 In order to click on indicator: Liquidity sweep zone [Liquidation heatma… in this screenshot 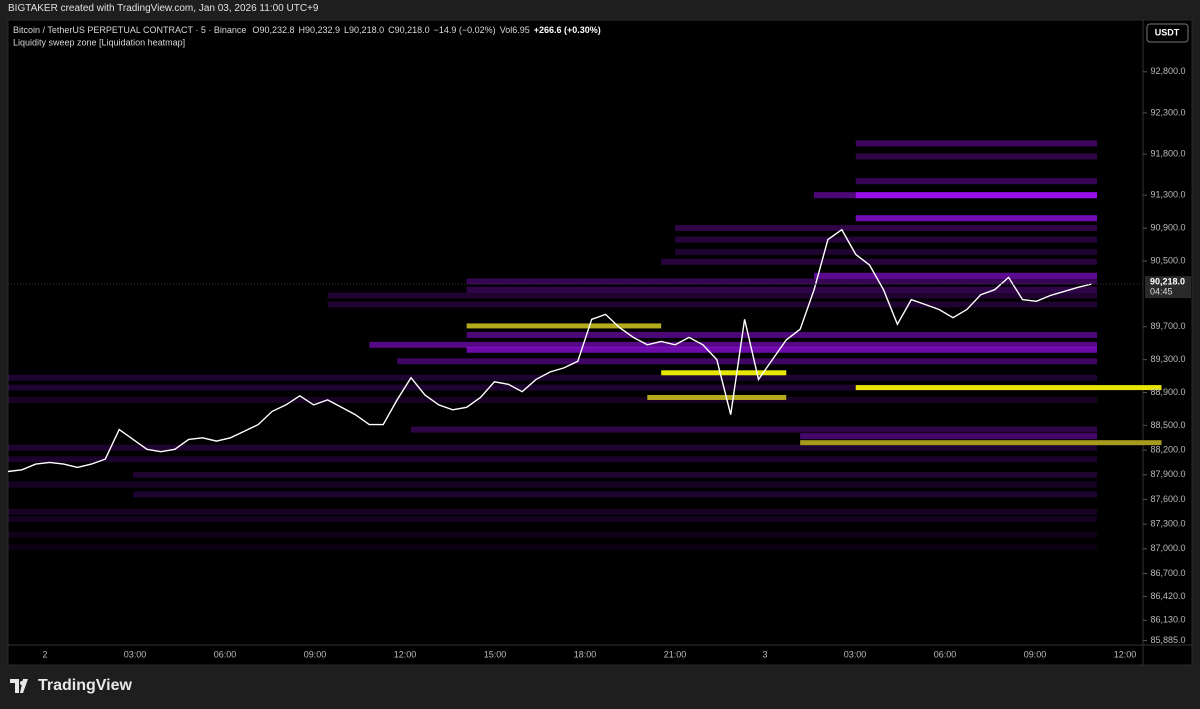, I will do `click(99, 42)`.